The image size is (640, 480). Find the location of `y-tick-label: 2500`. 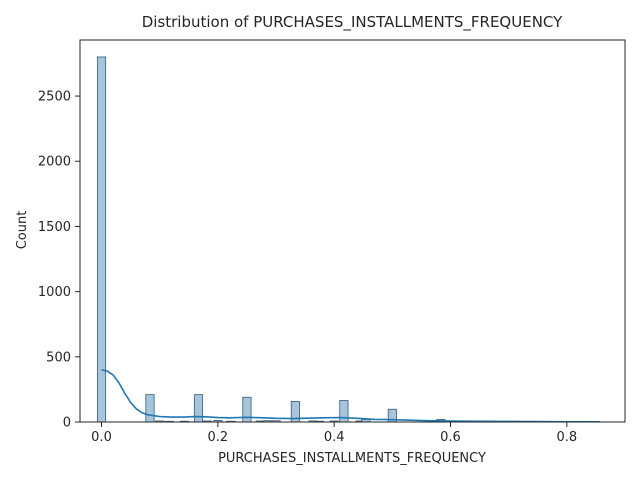

y-tick-label: 2500 is located at coordinates (54, 97).